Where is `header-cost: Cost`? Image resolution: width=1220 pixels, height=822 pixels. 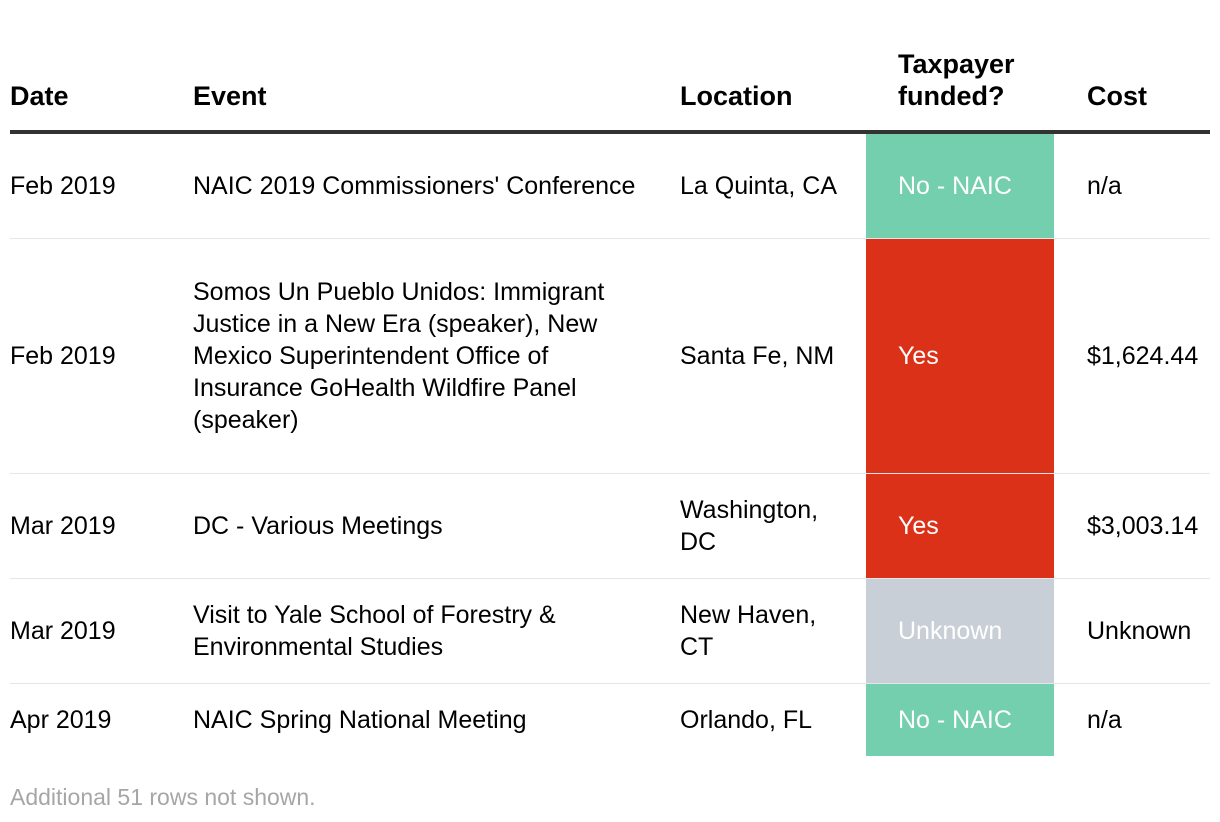
header-cost: Cost is located at coordinates (1132, 91).